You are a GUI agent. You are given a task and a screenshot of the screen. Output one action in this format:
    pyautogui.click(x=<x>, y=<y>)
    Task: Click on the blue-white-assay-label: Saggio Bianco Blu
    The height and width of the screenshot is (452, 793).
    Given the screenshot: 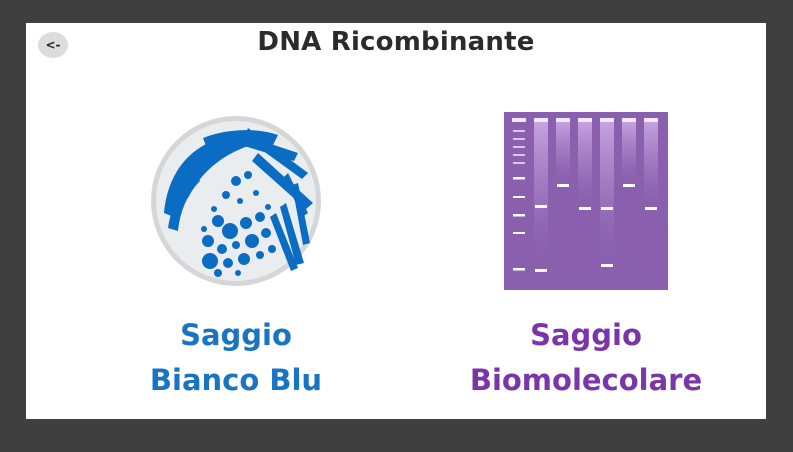 What is the action you would take?
    pyautogui.click(x=236, y=358)
    